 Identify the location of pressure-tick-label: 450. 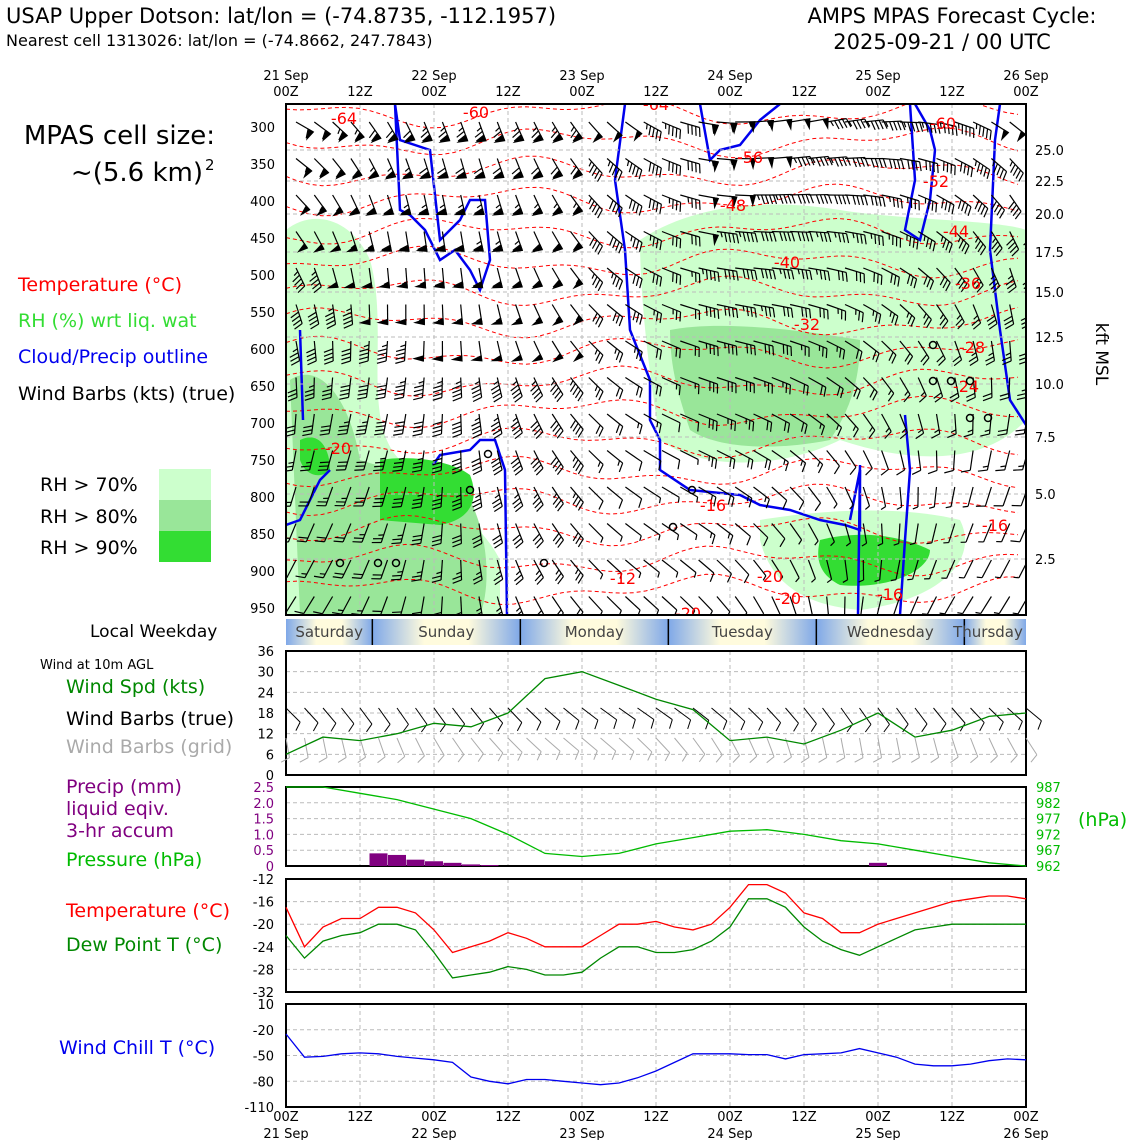
(262, 239).